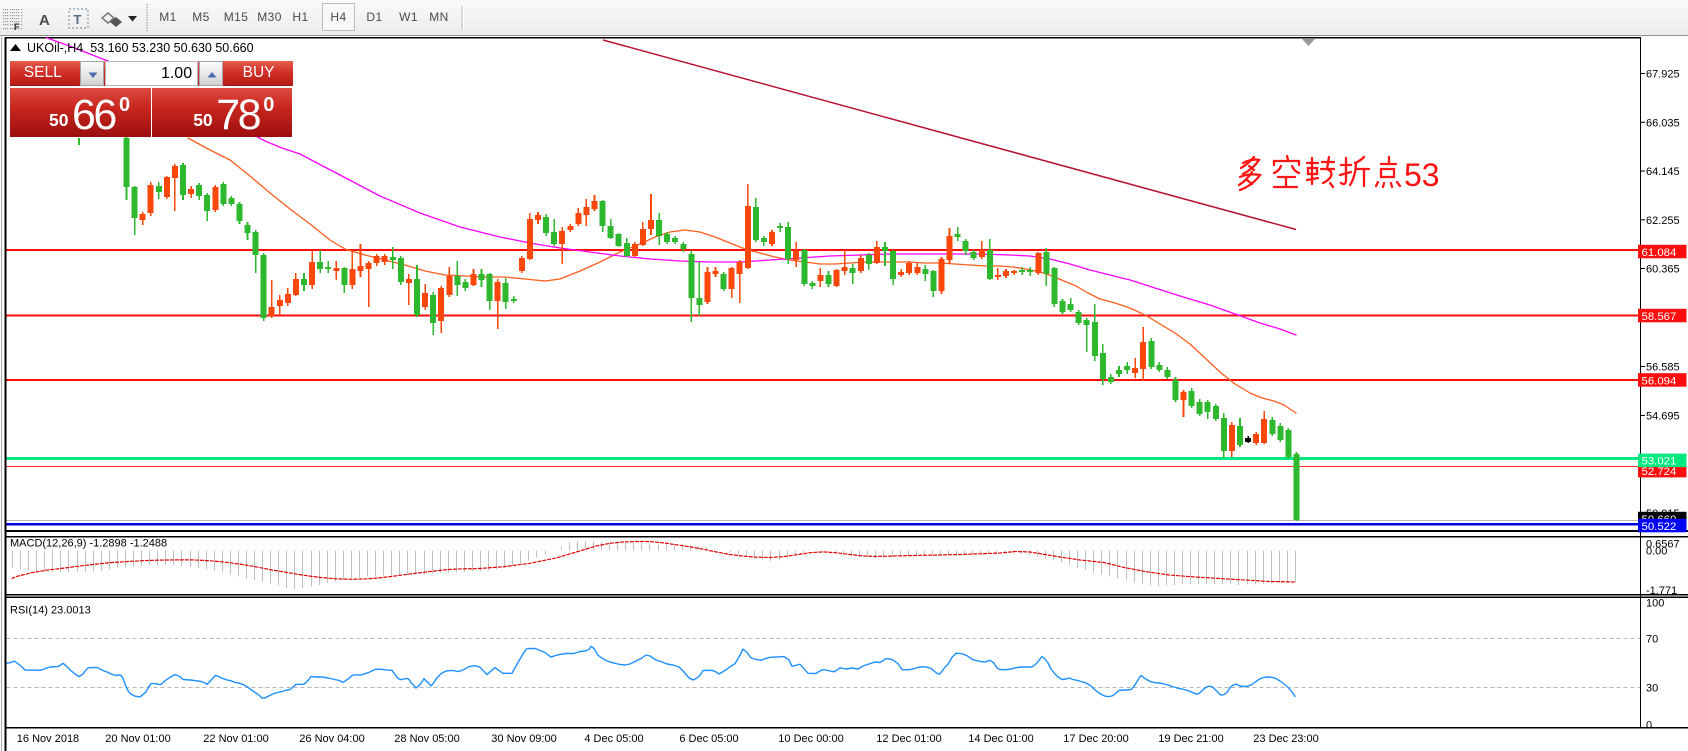 The image size is (1688, 751). What do you see at coordinates (1663, 545) in the screenshot?
I see `svg-text: 0.6567` at bounding box center [1663, 545].